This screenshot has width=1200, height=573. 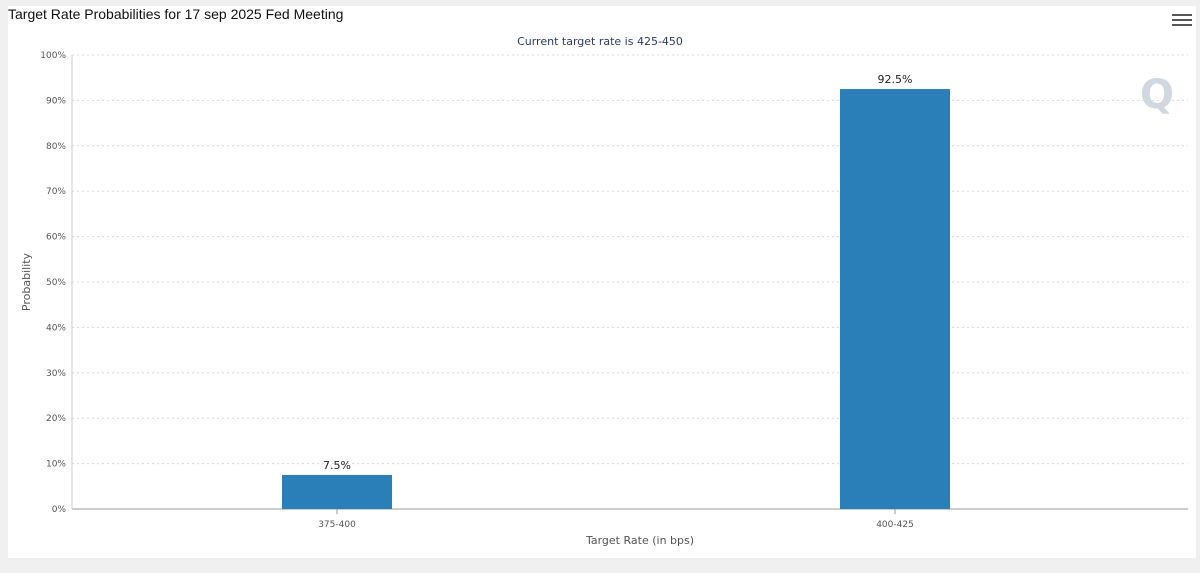 I want to click on y-axis-label: Probability, so click(x=26, y=281).